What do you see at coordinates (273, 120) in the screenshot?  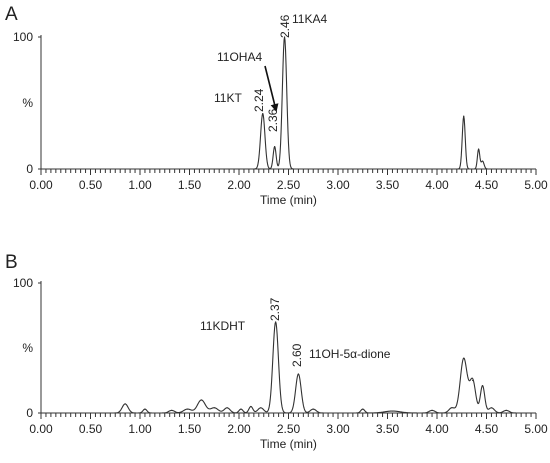 I see `peak-retention-time-label: 2.36` at bounding box center [273, 120].